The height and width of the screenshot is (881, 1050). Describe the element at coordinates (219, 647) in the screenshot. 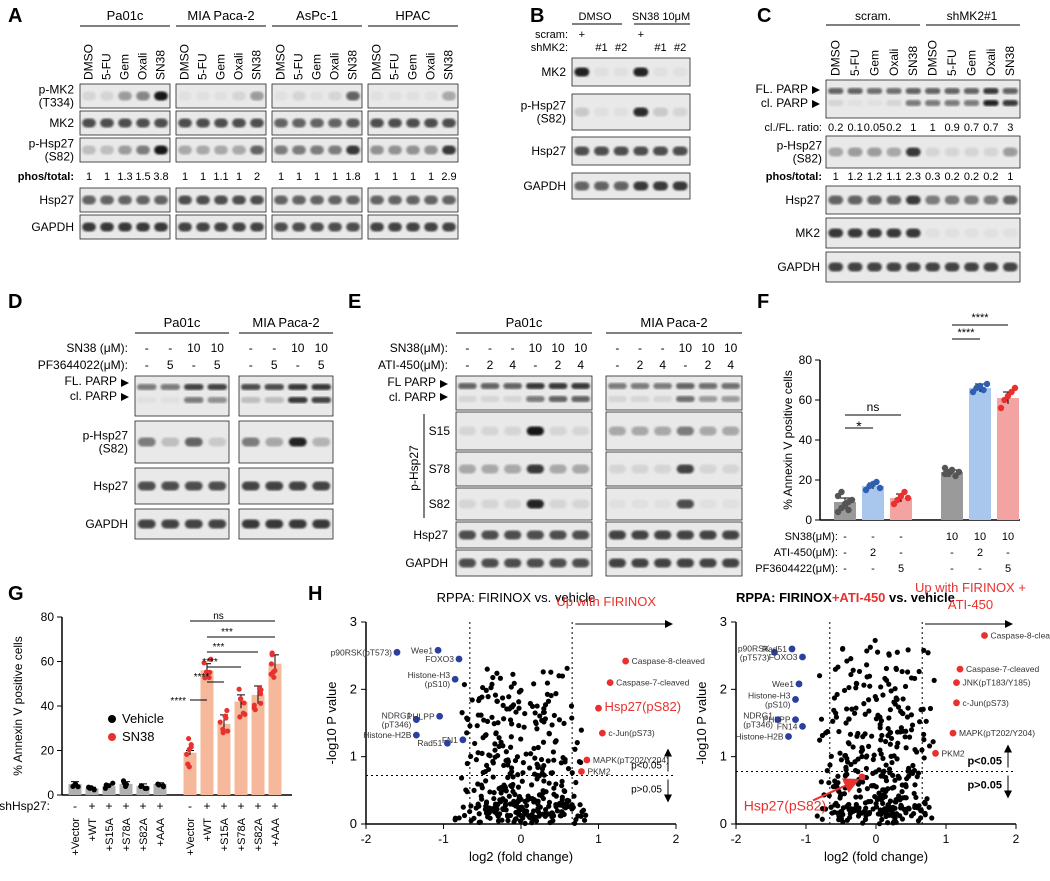

I see `sig-label: ***` at that location.